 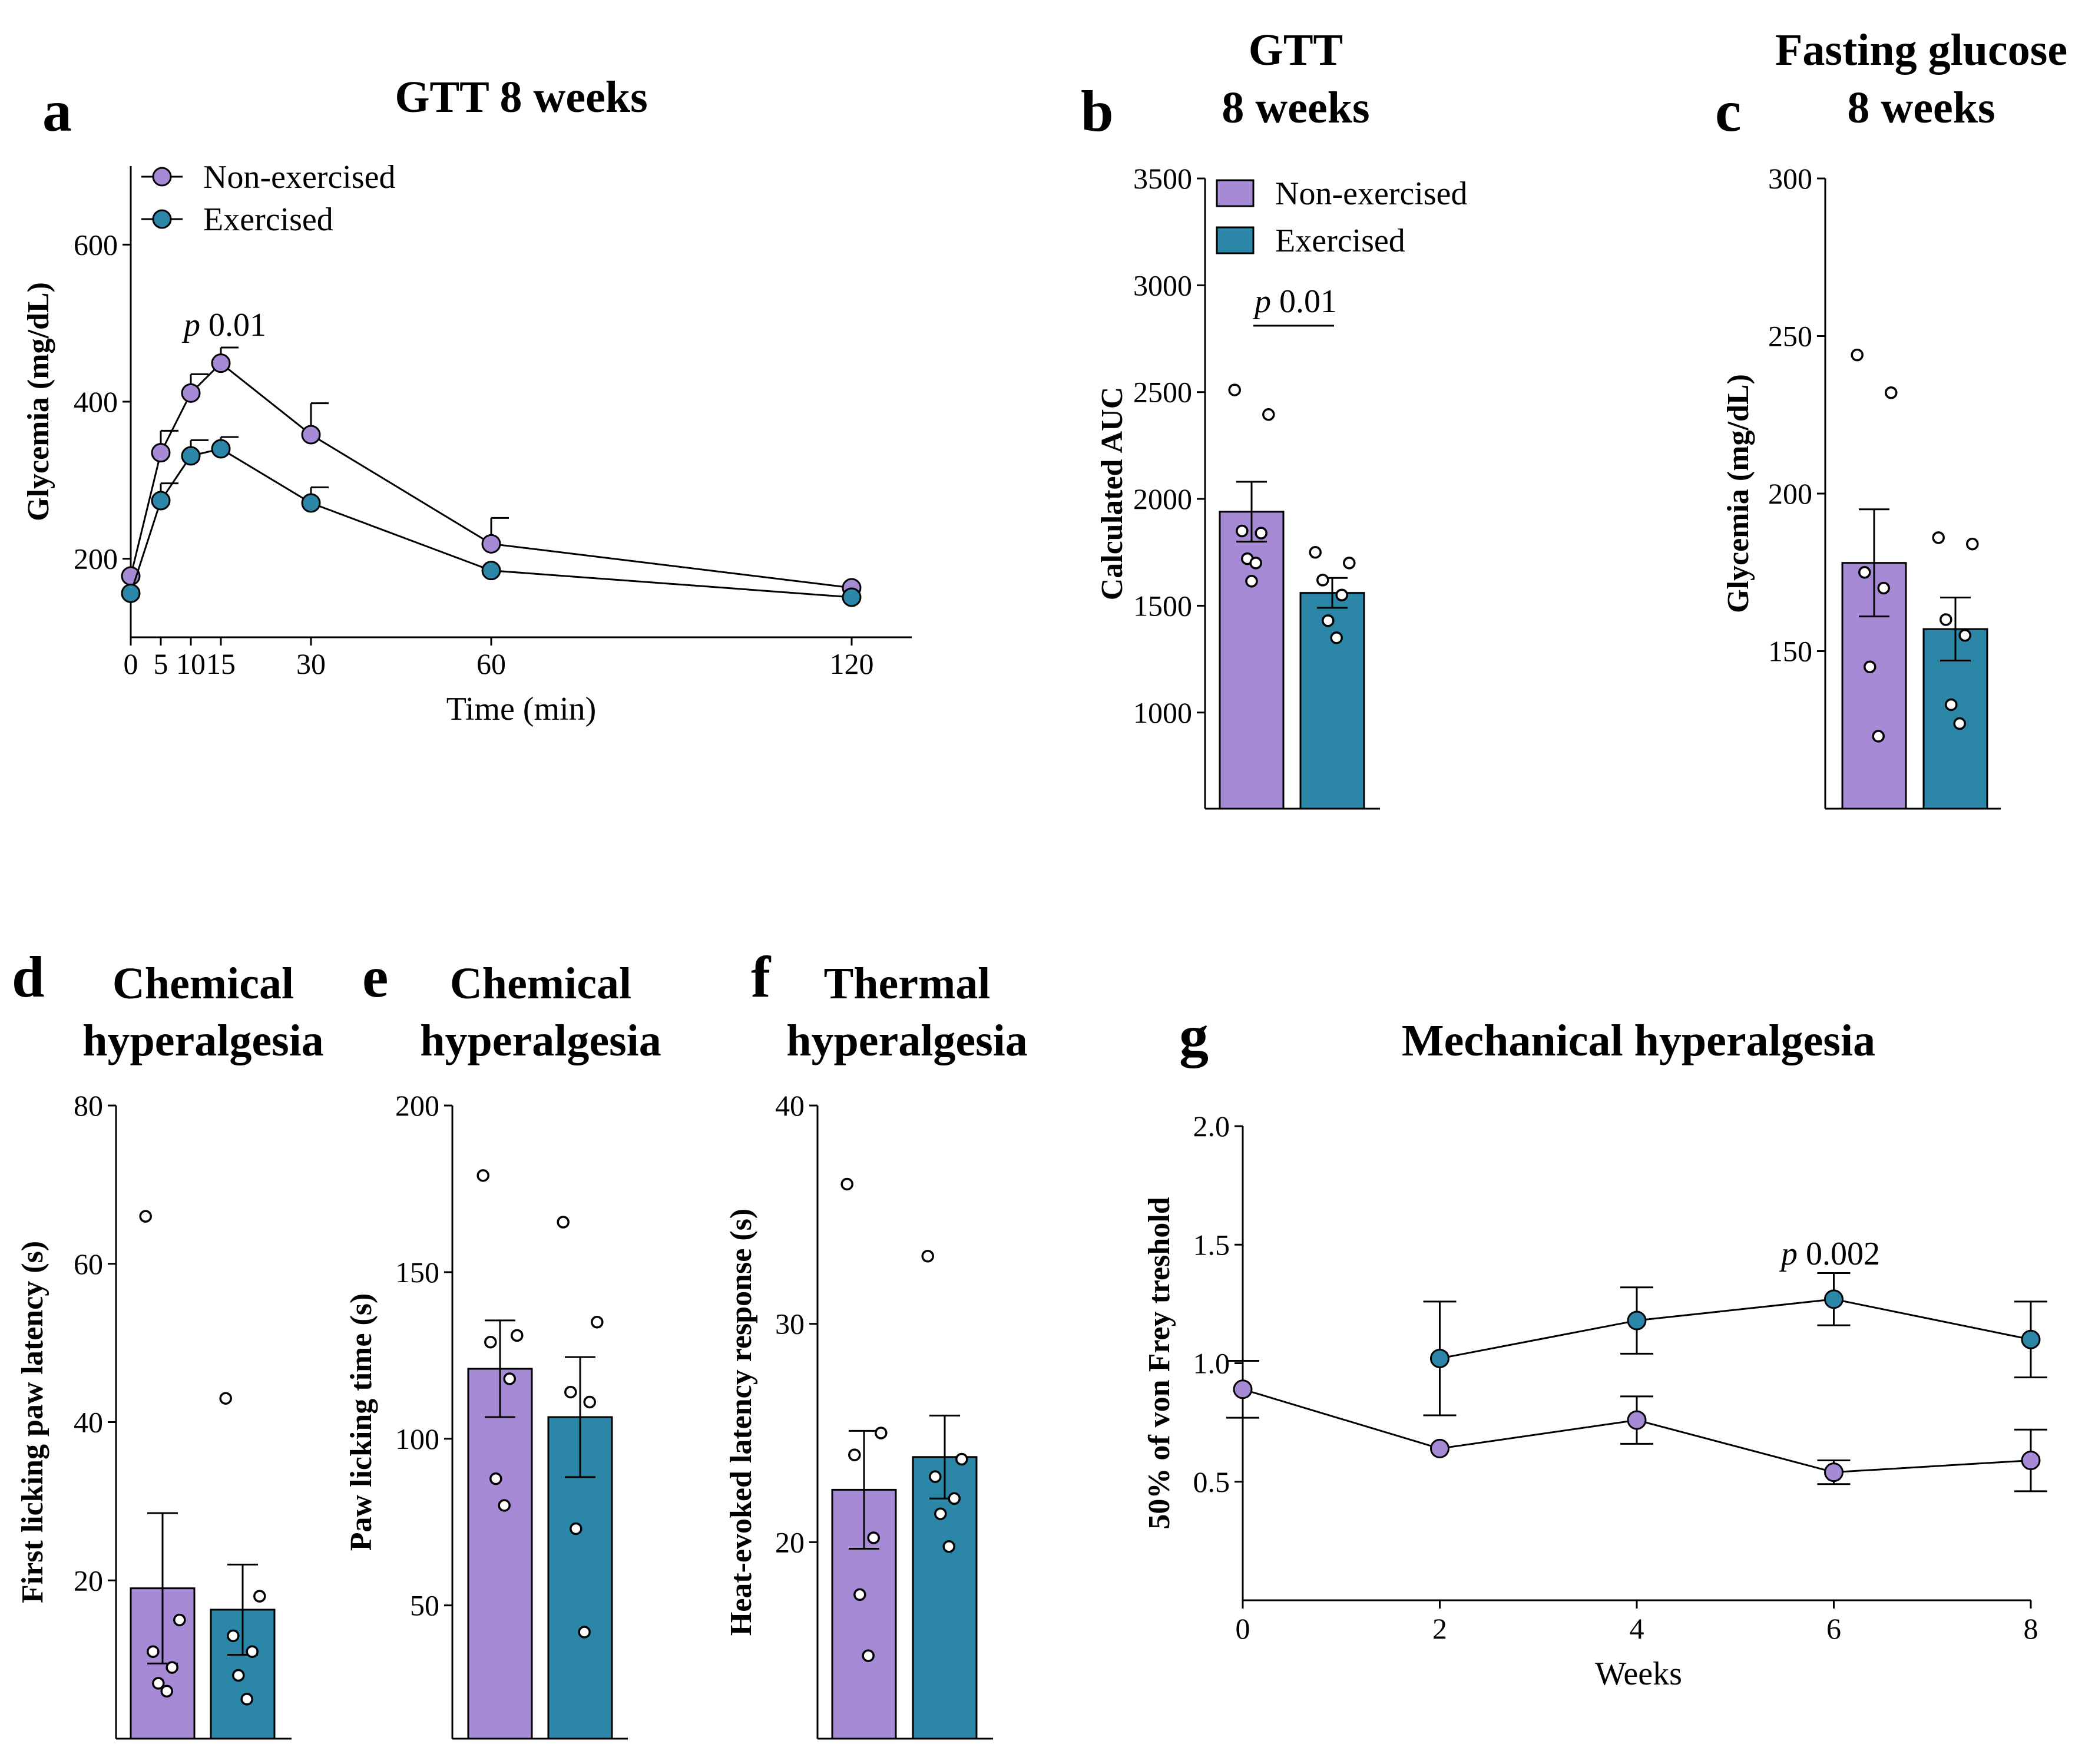 What do you see at coordinates (1296, 50) in the screenshot?
I see `chart-title-b-1: GTT` at bounding box center [1296, 50].